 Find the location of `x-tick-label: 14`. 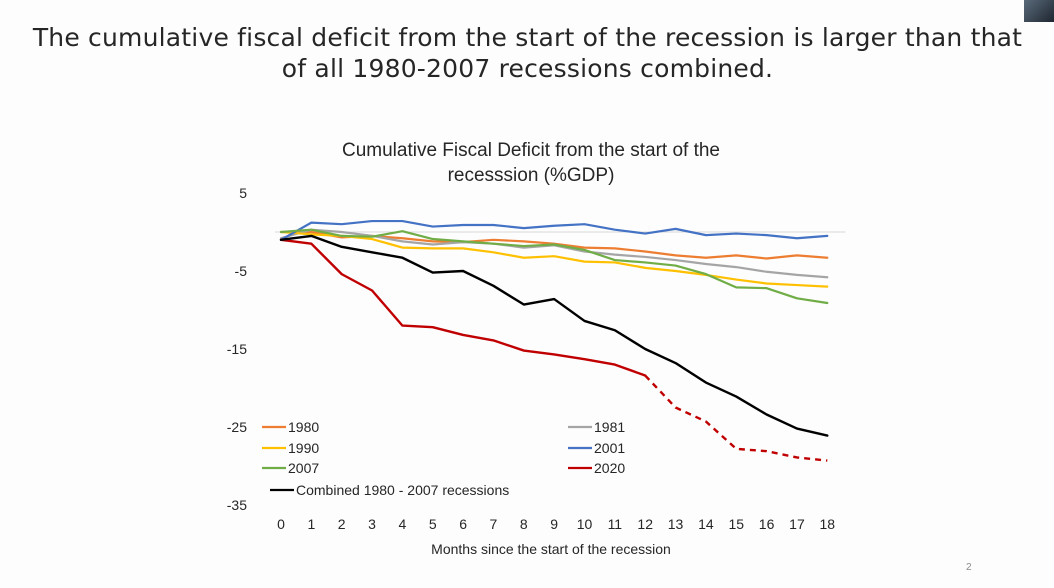

x-tick-label: 14 is located at coordinates (706, 524).